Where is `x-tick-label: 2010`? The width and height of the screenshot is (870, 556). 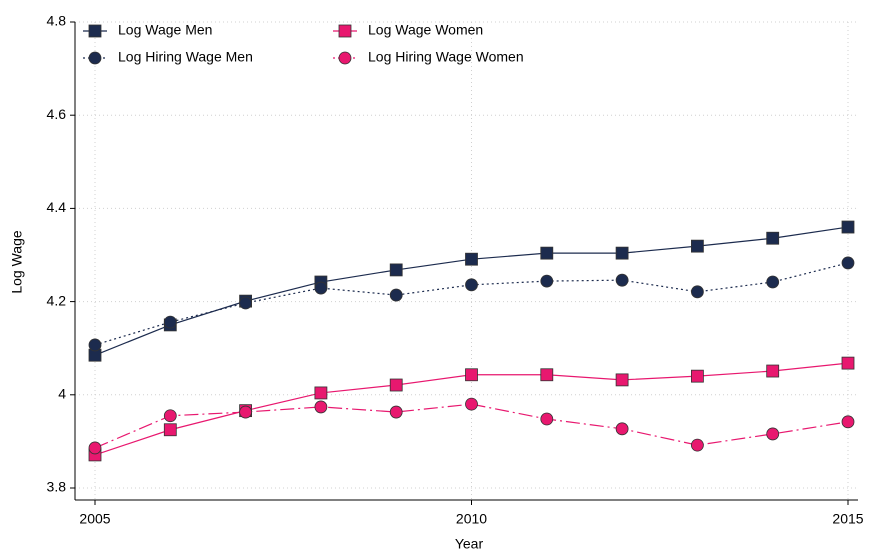
x-tick-label: 2010 is located at coordinates (471, 519).